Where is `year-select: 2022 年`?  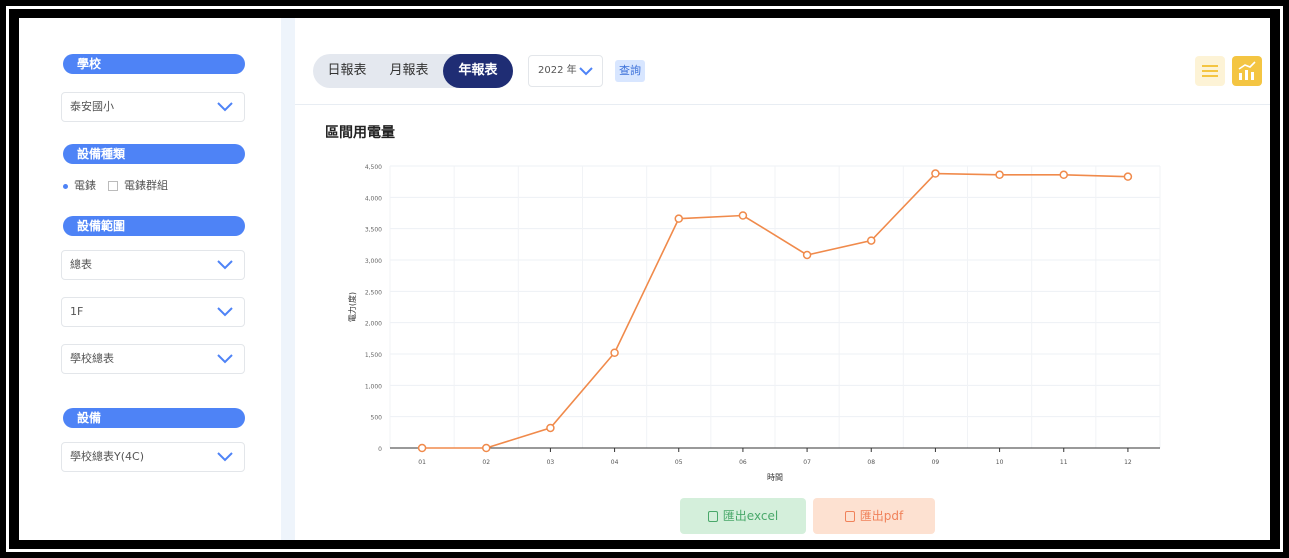
year-select: 2022 年 is located at coordinates (565, 71).